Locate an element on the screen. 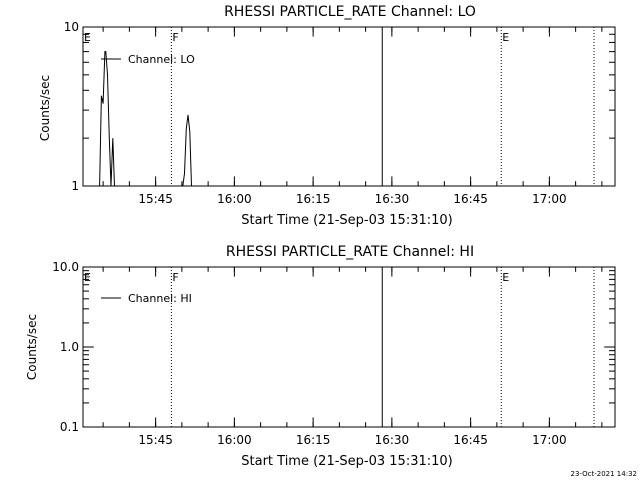 The image size is (640, 480). legend-label: Channel: HI is located at coordinates (160, 298).